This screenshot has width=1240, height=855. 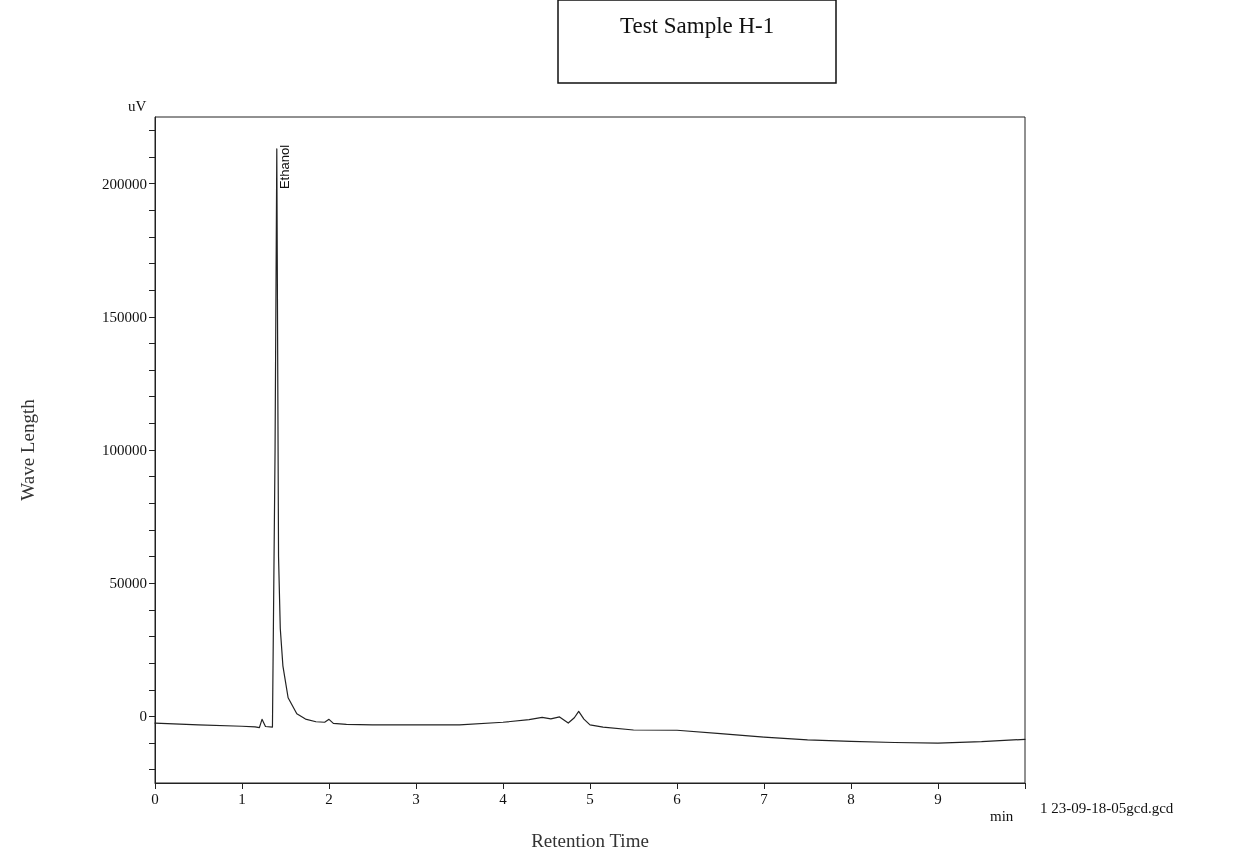 I want to click on x-tick-label: 6, so click(x=677, y=798).